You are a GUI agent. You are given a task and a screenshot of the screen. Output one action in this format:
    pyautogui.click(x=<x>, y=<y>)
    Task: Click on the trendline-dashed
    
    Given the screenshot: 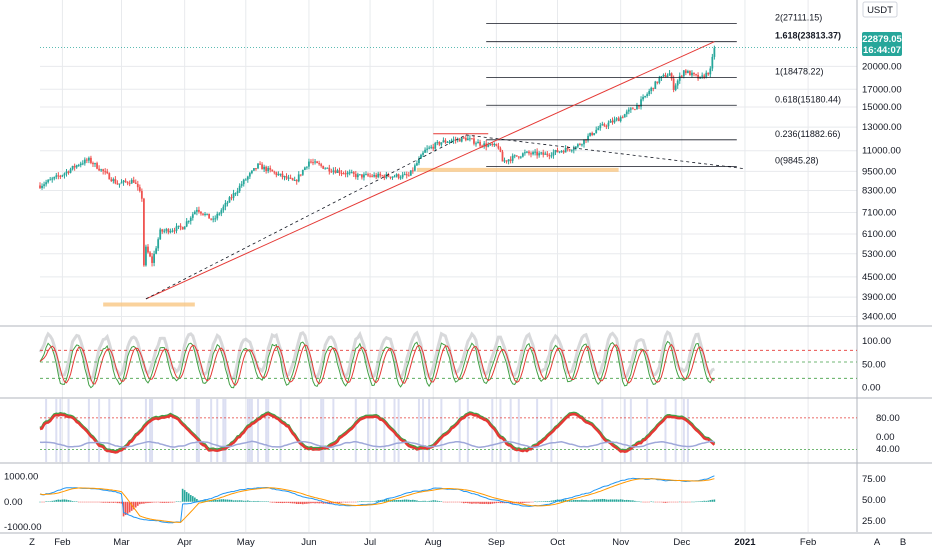 What is the action you would take?
    pyautogui.click(x=604, y=151)
    